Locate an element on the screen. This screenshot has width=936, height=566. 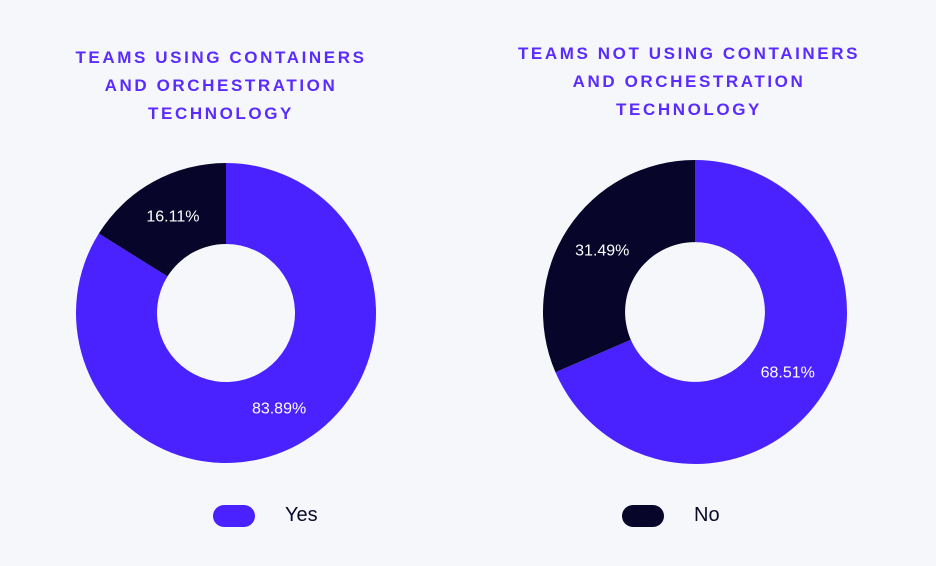
legend-swatch-yes is located at coordinates (234, 515).